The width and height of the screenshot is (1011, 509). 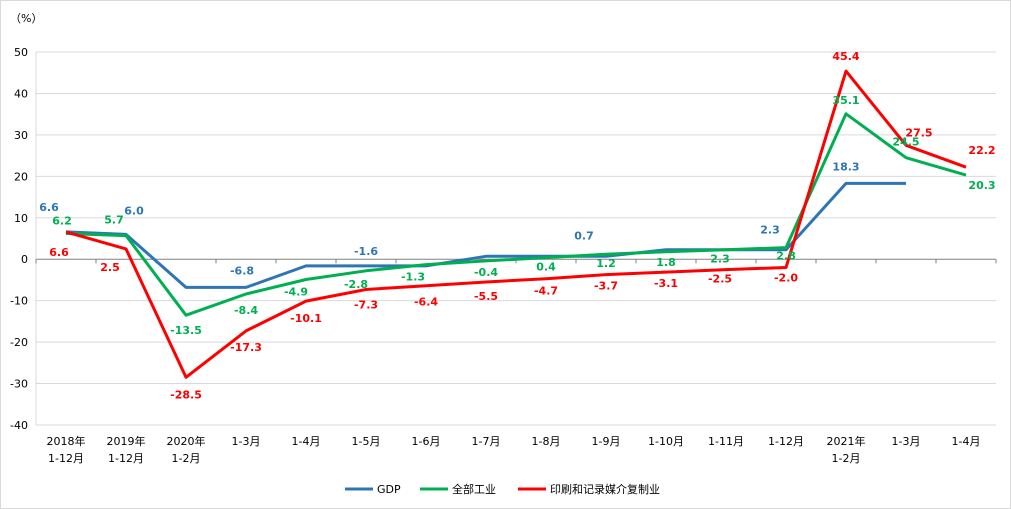 What do you see at coordinates (366, 304) in the screenshot?
I see `data-label: -7.3` at bounding box center [366, 304].